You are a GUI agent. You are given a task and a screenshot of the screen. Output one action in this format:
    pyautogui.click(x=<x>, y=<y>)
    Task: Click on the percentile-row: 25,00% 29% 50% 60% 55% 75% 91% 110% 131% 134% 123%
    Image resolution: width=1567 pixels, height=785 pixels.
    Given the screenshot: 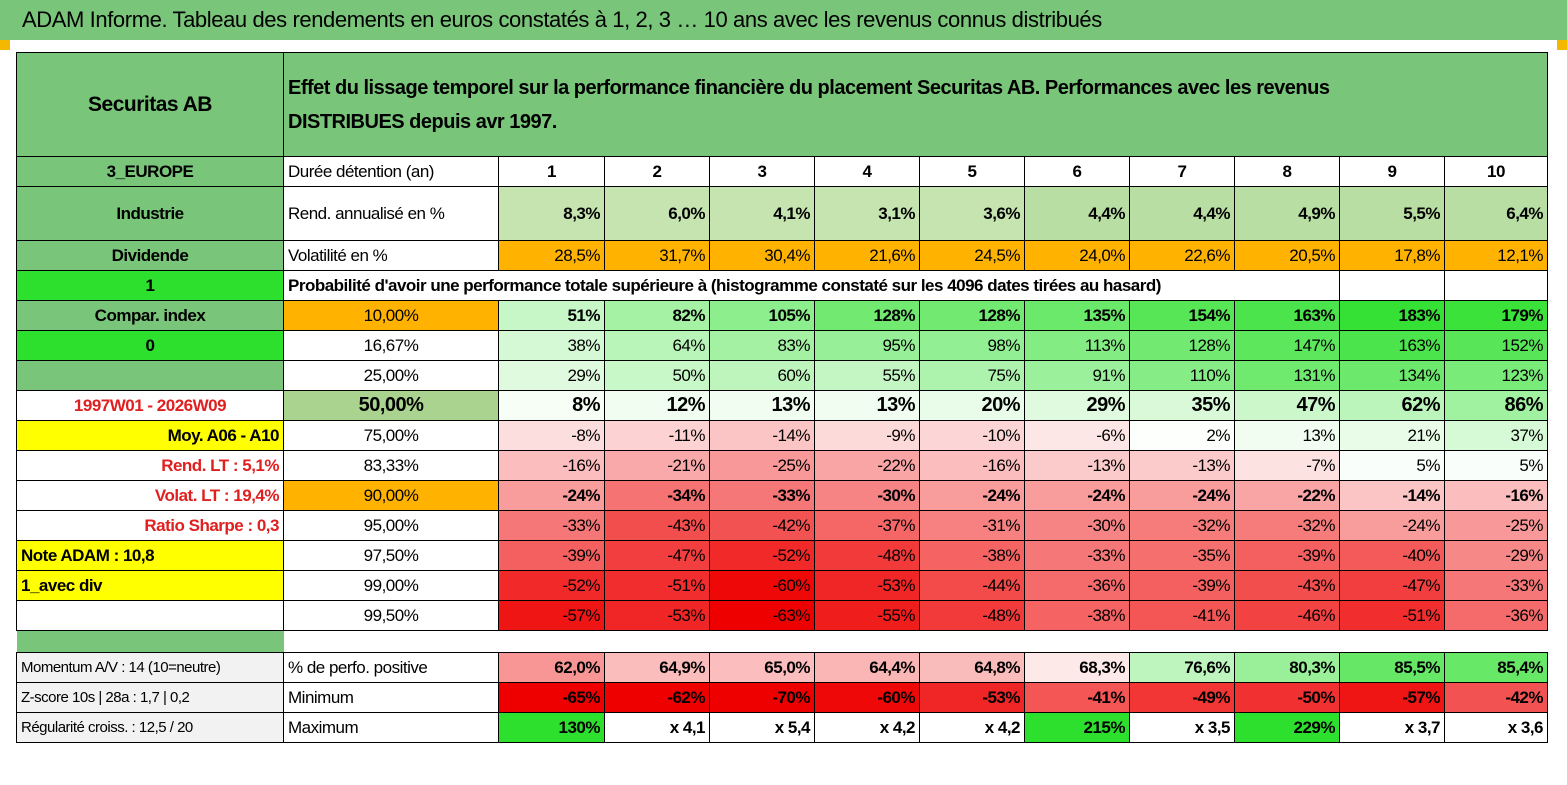 What is the action you would take?
    pyautogui.click(x=782, y=375)
    